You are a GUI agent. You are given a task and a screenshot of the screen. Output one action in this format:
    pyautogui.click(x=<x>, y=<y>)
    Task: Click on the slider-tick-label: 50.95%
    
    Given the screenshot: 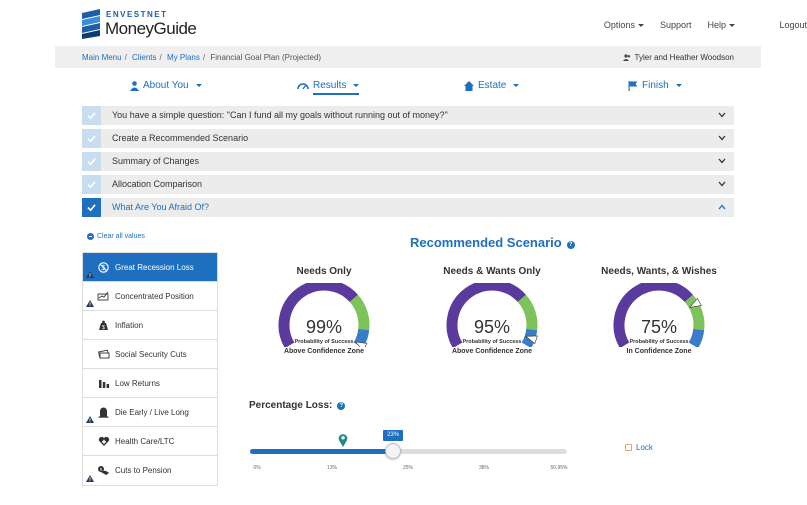 What is the action you would take?
    pyautogui.click(x=559, y=468)
    